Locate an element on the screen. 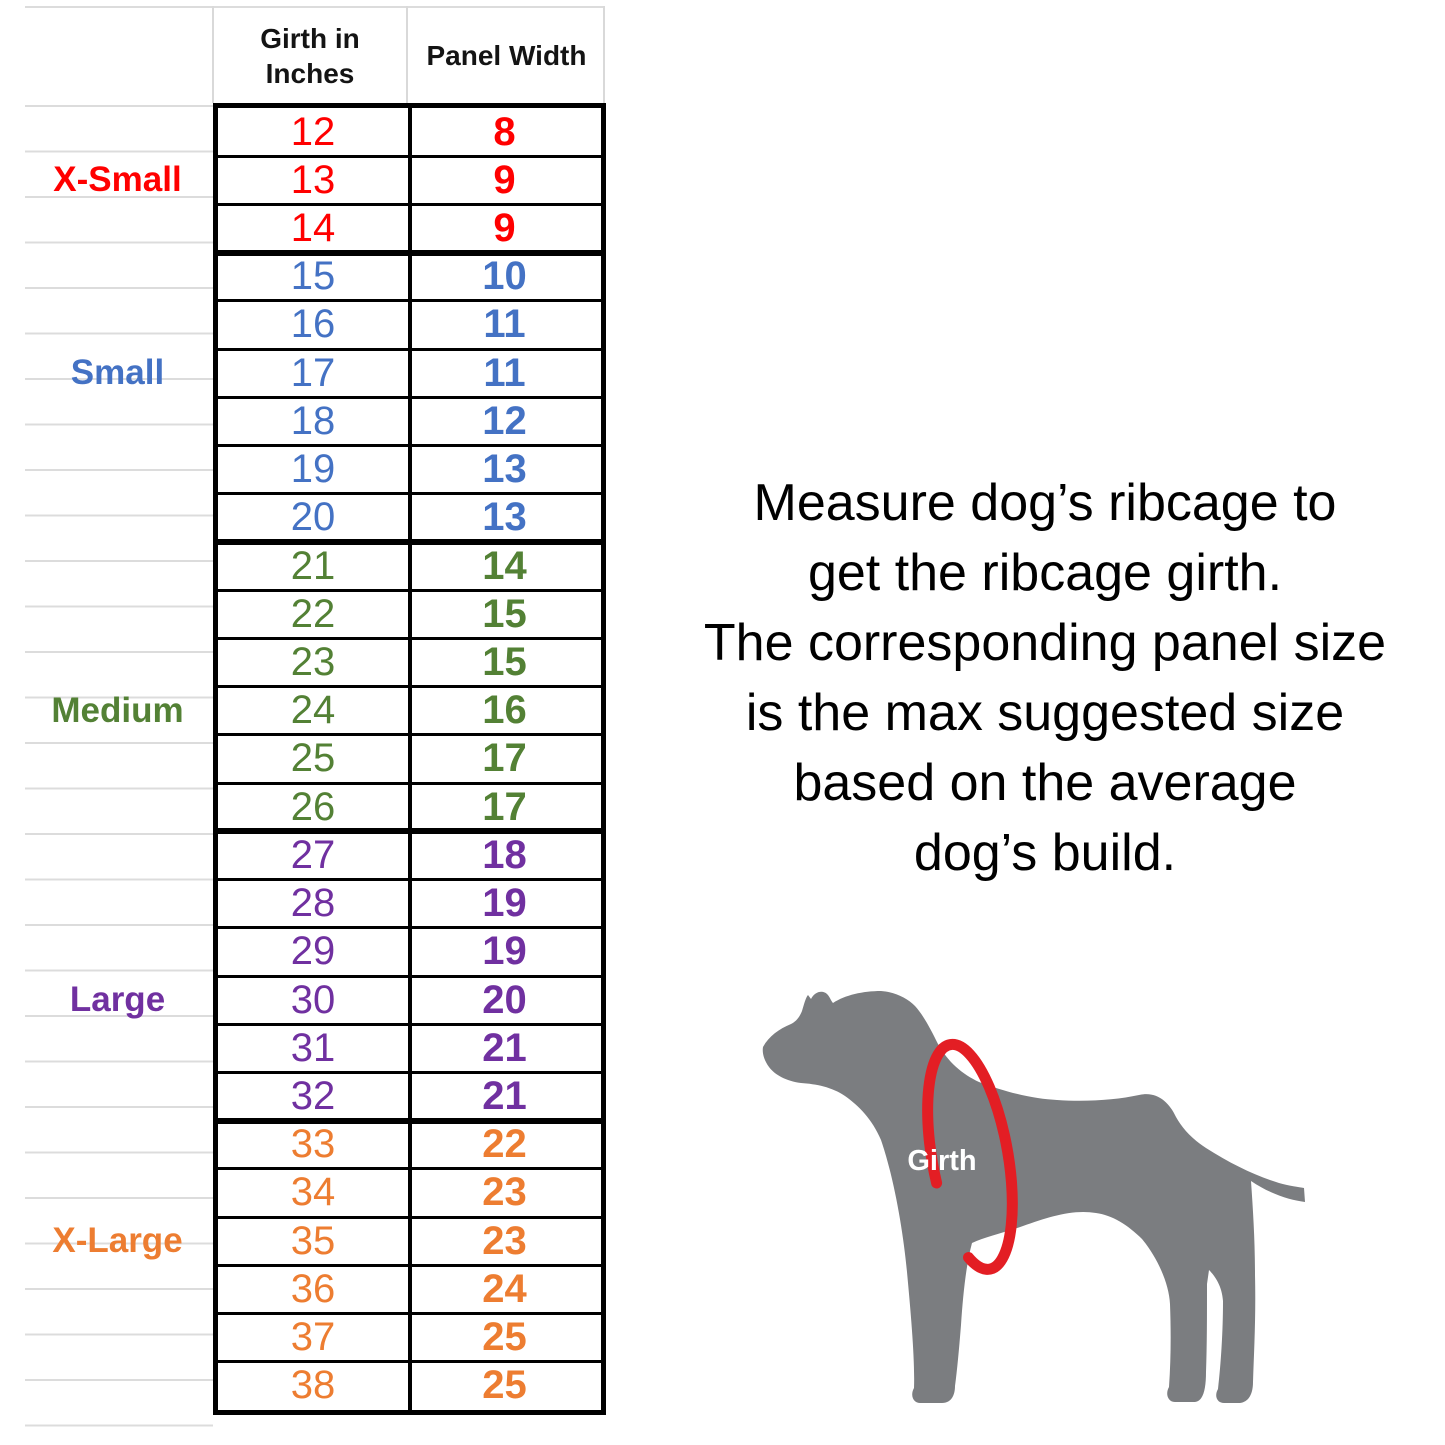 The image size is (1445, 1445). panel-cell: 23 is located at coordinates (504, 1240).